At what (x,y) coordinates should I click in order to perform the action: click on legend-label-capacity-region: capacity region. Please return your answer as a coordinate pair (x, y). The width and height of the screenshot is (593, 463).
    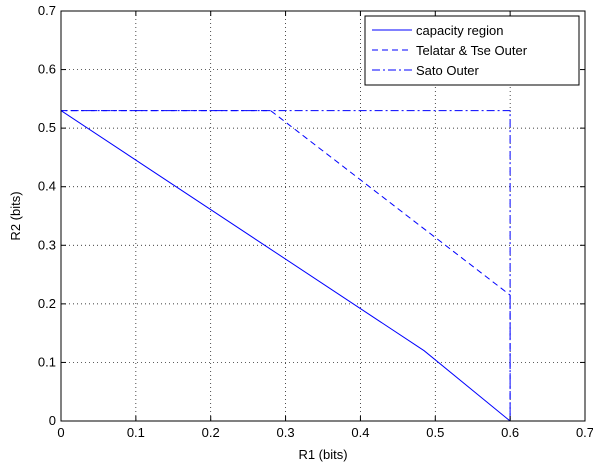
    Looking at the image, I should click on (459, 30).